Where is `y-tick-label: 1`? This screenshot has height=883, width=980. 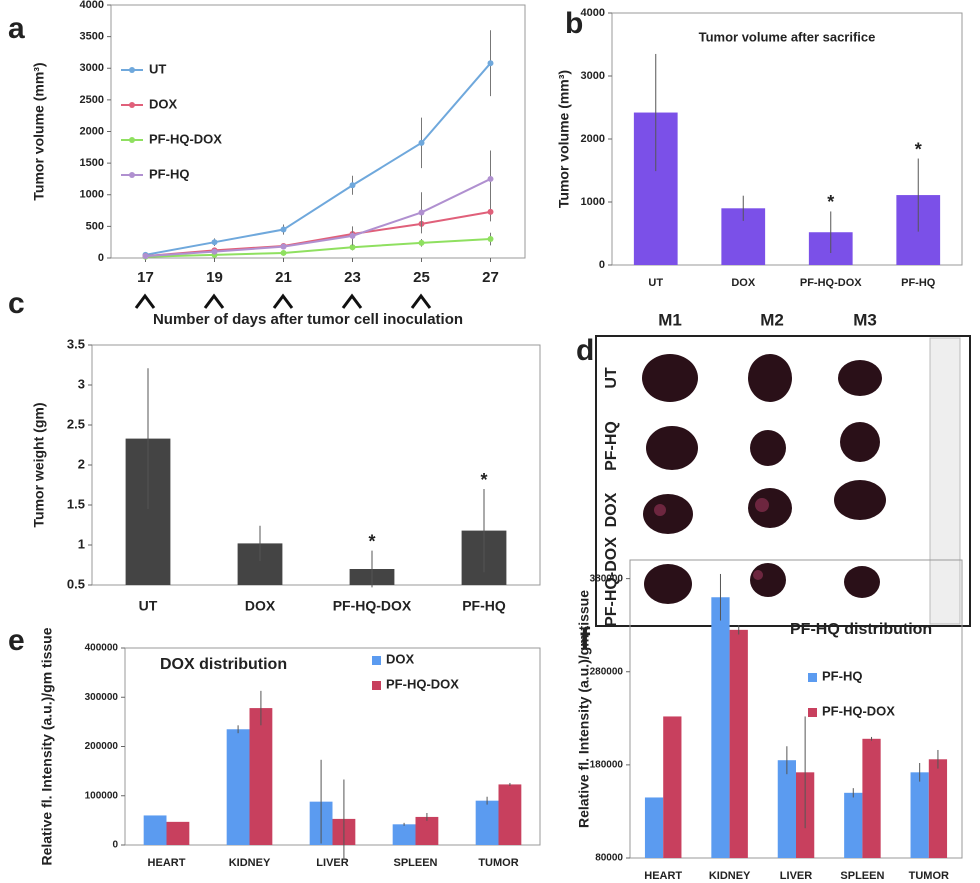 y-tick-label: 1 is located at coordinates (81, 543).